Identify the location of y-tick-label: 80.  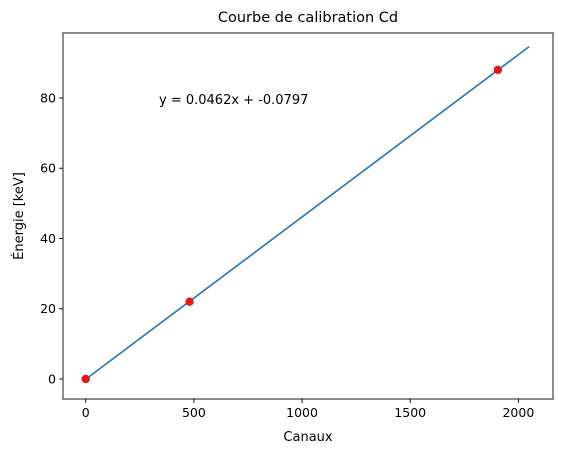
(48, 97).